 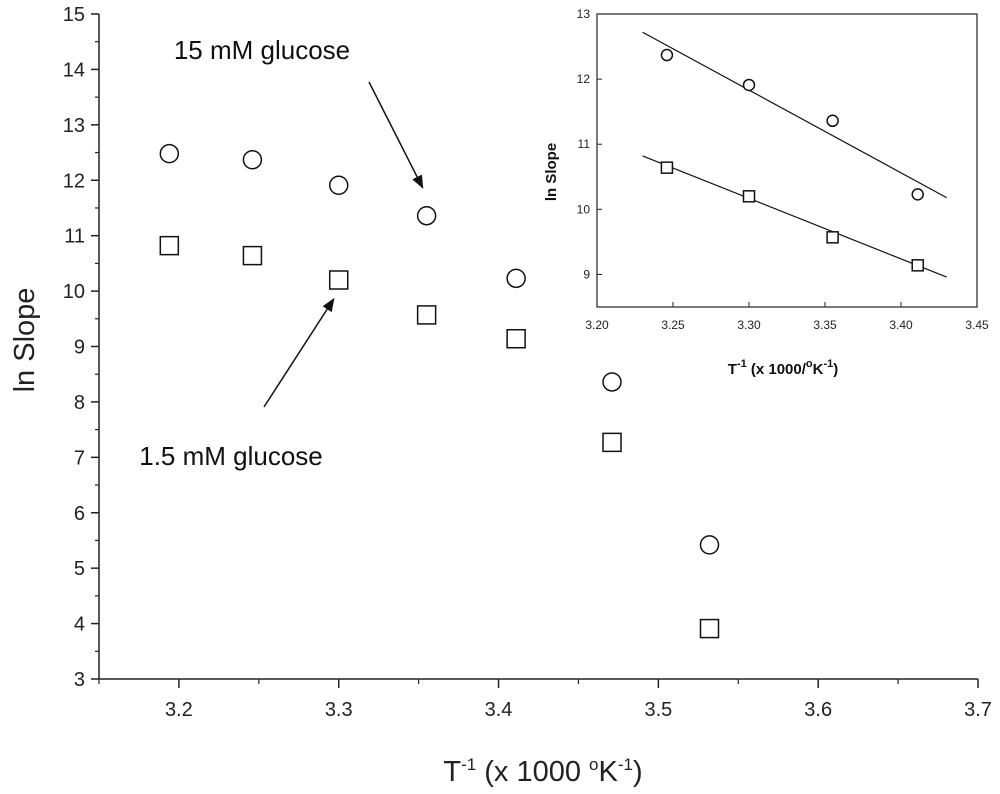 I want to click on main-x-title-end: ), so click(x=638, y=772).